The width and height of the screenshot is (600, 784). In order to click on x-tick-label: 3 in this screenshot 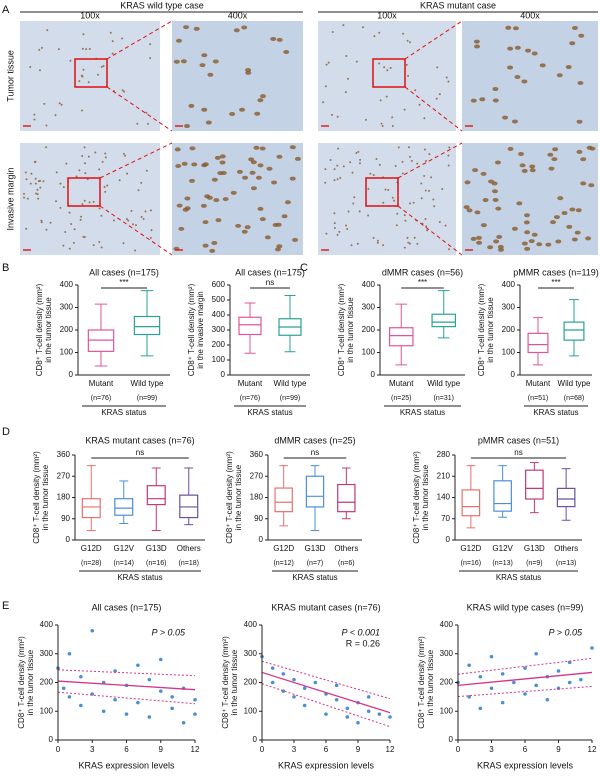, I will do `click(491, 749)`.